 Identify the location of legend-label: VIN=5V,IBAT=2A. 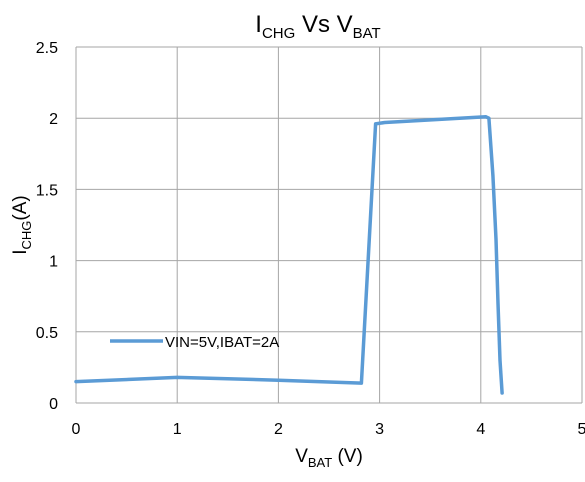
(222, 342).